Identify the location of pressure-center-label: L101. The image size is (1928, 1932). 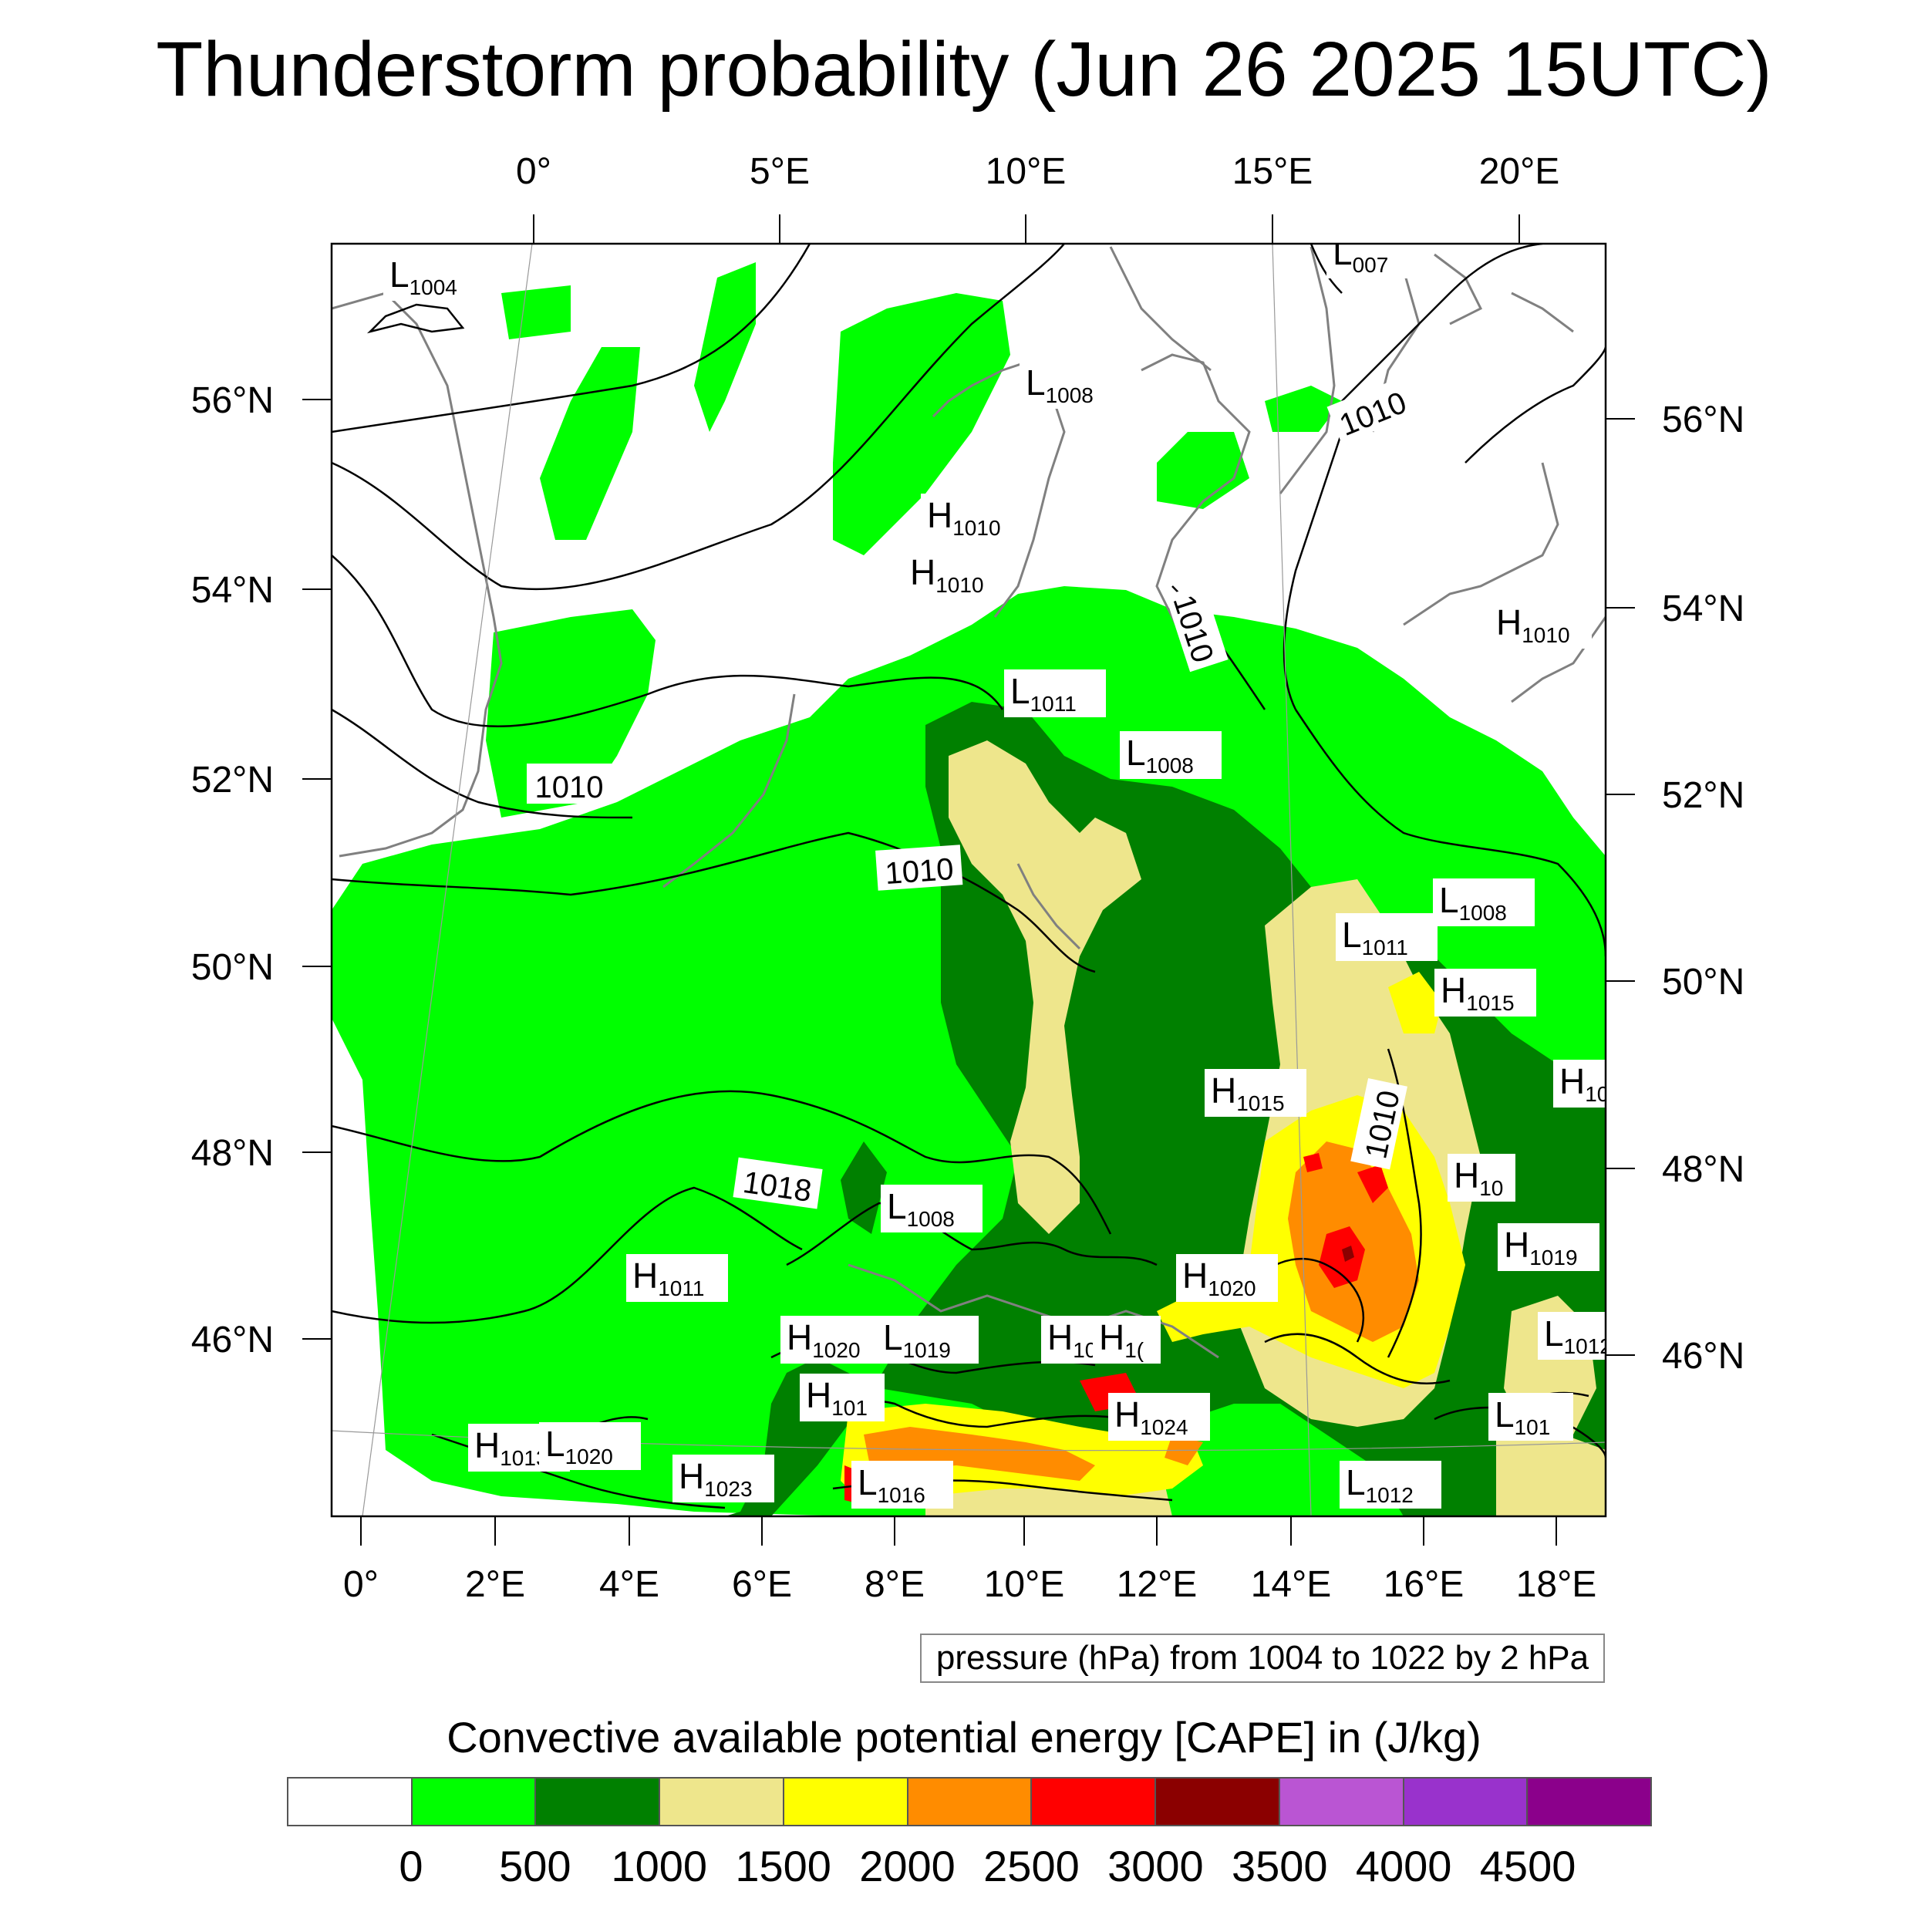
(1522, 1416).